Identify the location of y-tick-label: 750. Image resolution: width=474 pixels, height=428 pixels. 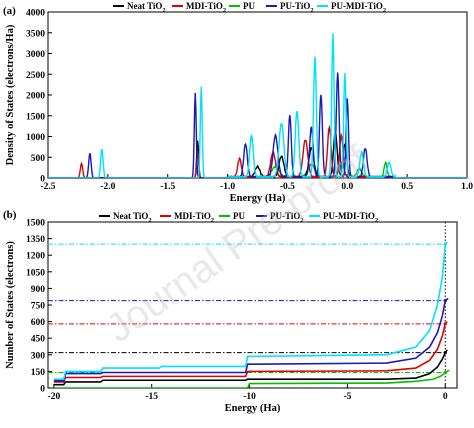
(38, 307).